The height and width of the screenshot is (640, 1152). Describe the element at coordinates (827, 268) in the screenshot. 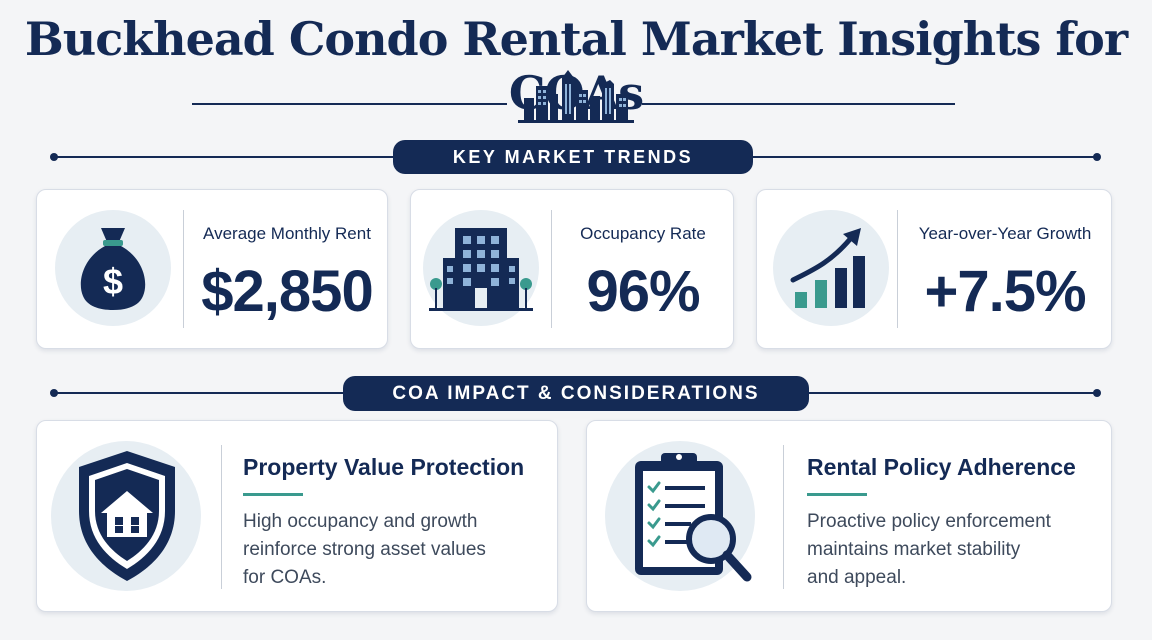

I see `growth-chart-icon` at that location.